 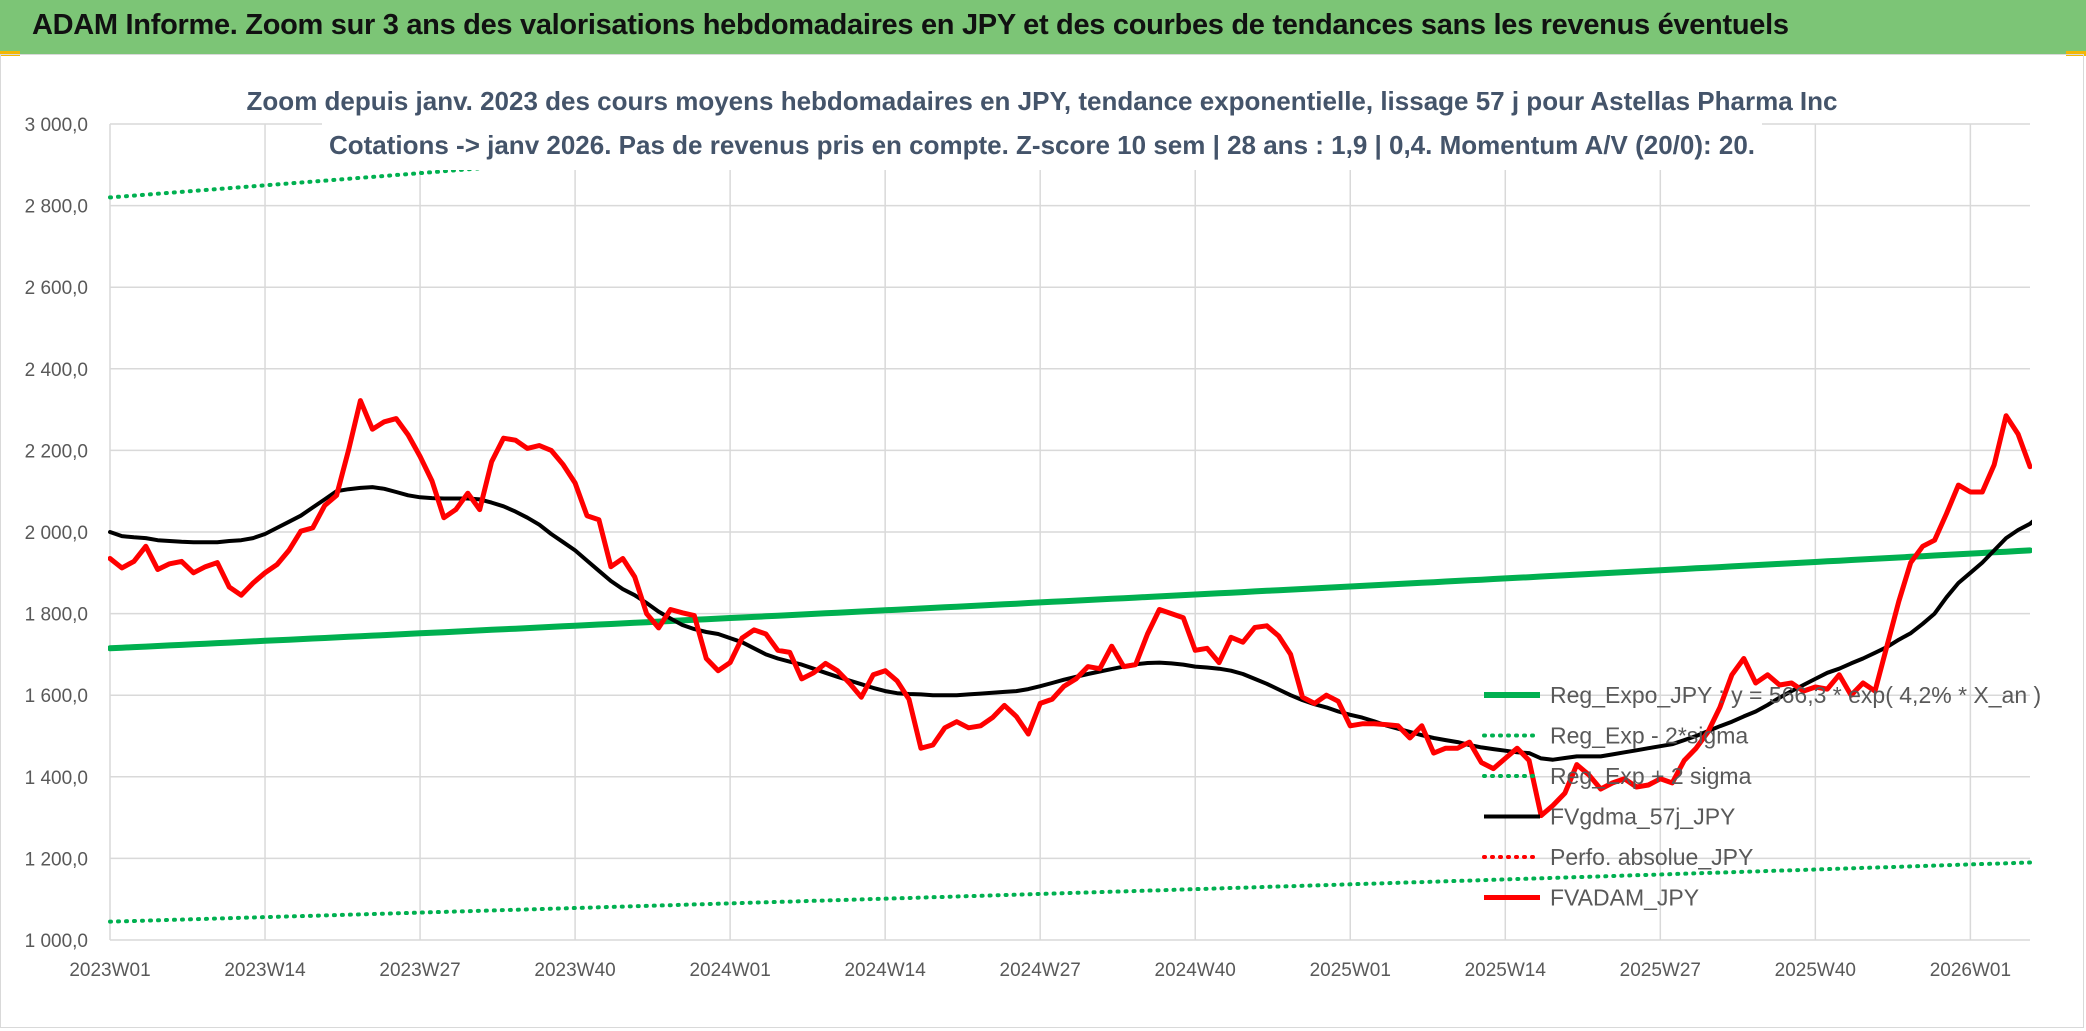 What do you see at coordinates (1350, 970) in the screenshot?
I see `x-tick-label: 2025W01` at bounding box center [1350, 970].